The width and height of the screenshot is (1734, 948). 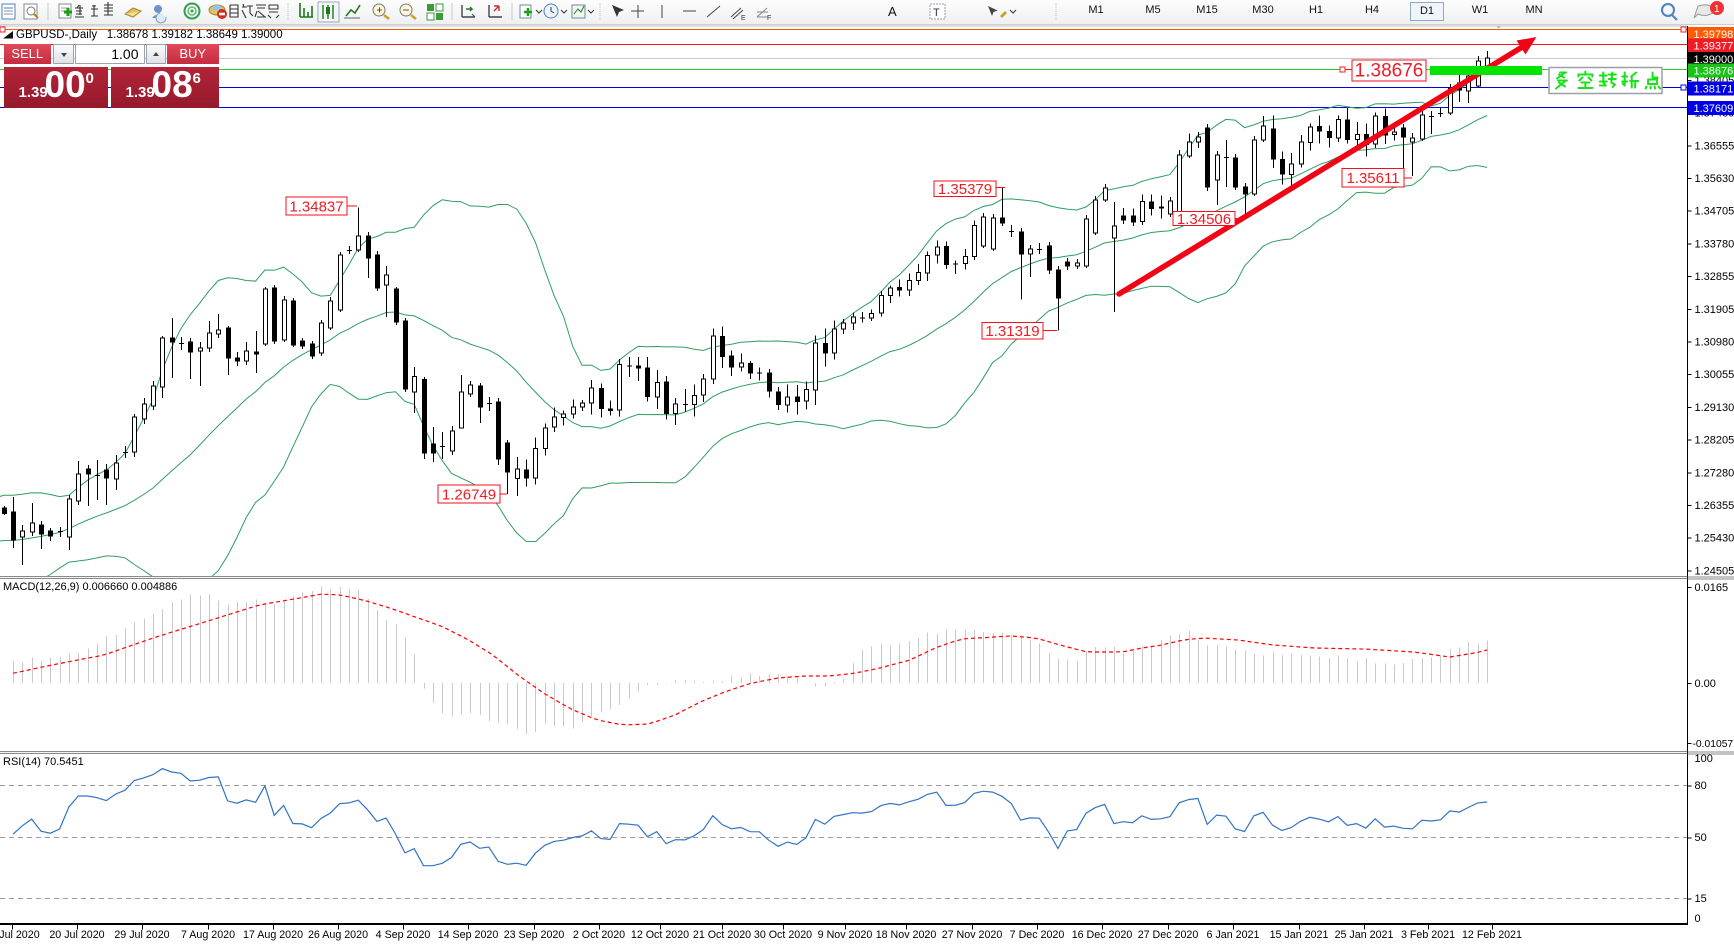 What do you see at coordinates (1714, 89) in the screenshot?
I see `svg-text: 1.38171` at bounding box center [1714, 89].